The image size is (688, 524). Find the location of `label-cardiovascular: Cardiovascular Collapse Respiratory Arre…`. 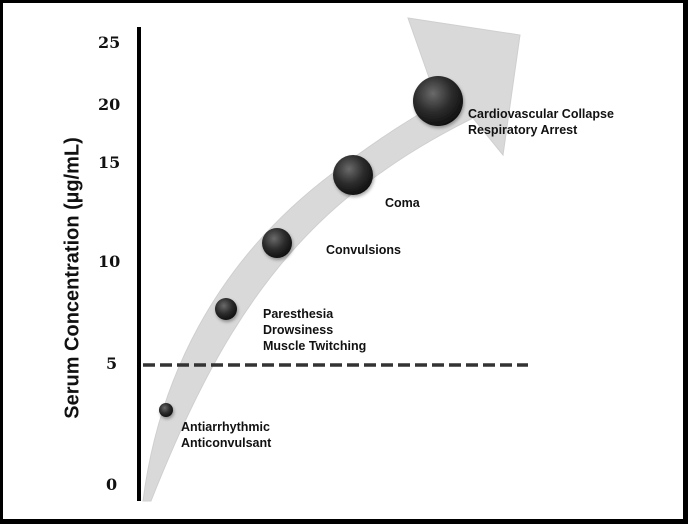

label-cardiovascular: Cardiovascular Collapse Respiratory Arre… is located at coordinates (541, 122).